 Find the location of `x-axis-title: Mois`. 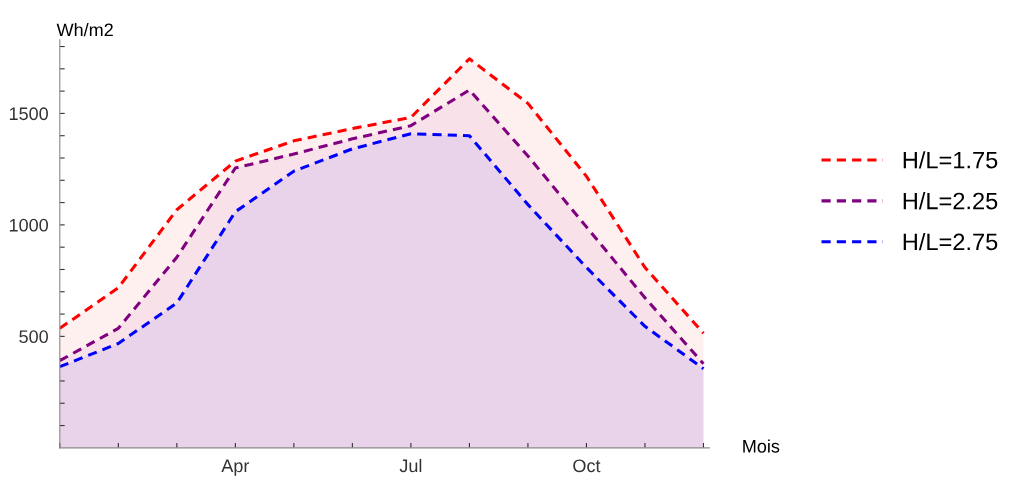

x-axis-title: Mois is located at coordinates (761, 446).